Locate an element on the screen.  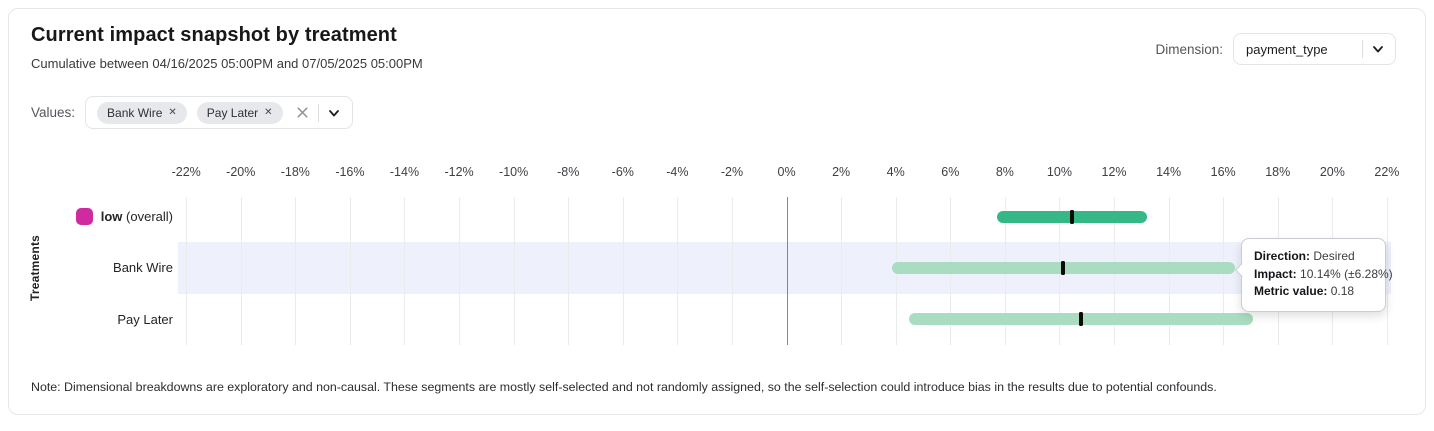
axis-tick-label: 6% is located at coordinates (950, 172).